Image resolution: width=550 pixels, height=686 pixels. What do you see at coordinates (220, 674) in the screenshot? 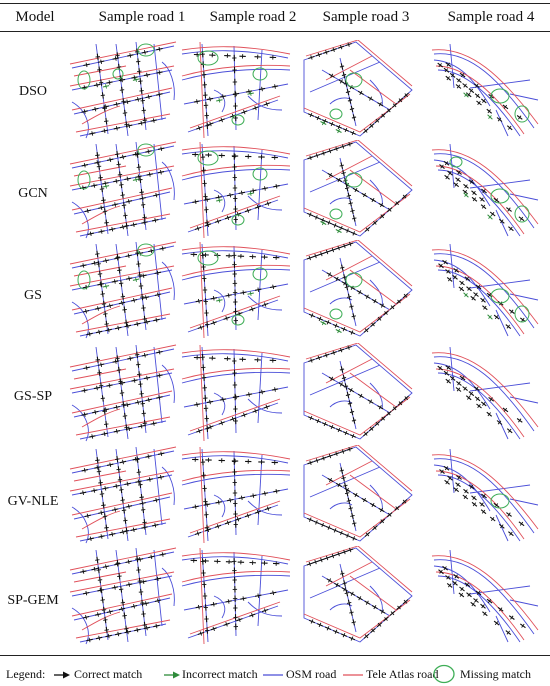
I see `legend-incorrect-match: Incorrect match` at bounding box center [220, 674].